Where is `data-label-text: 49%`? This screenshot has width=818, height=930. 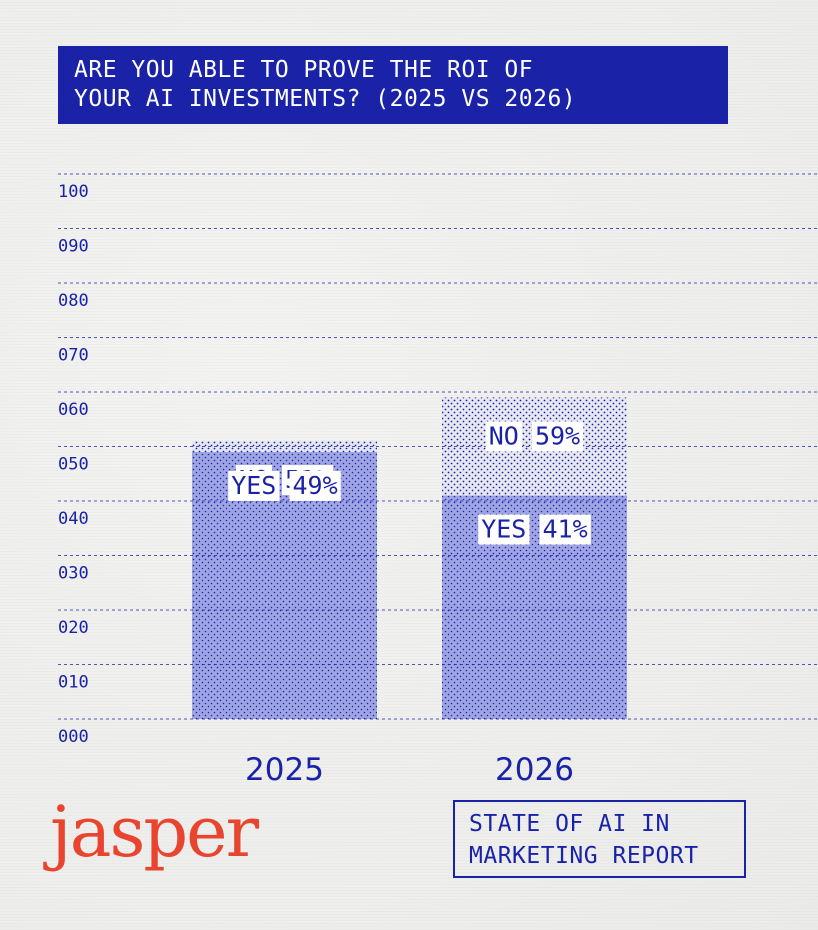
data-label-text: 49% is located at coordinates (315, 485).